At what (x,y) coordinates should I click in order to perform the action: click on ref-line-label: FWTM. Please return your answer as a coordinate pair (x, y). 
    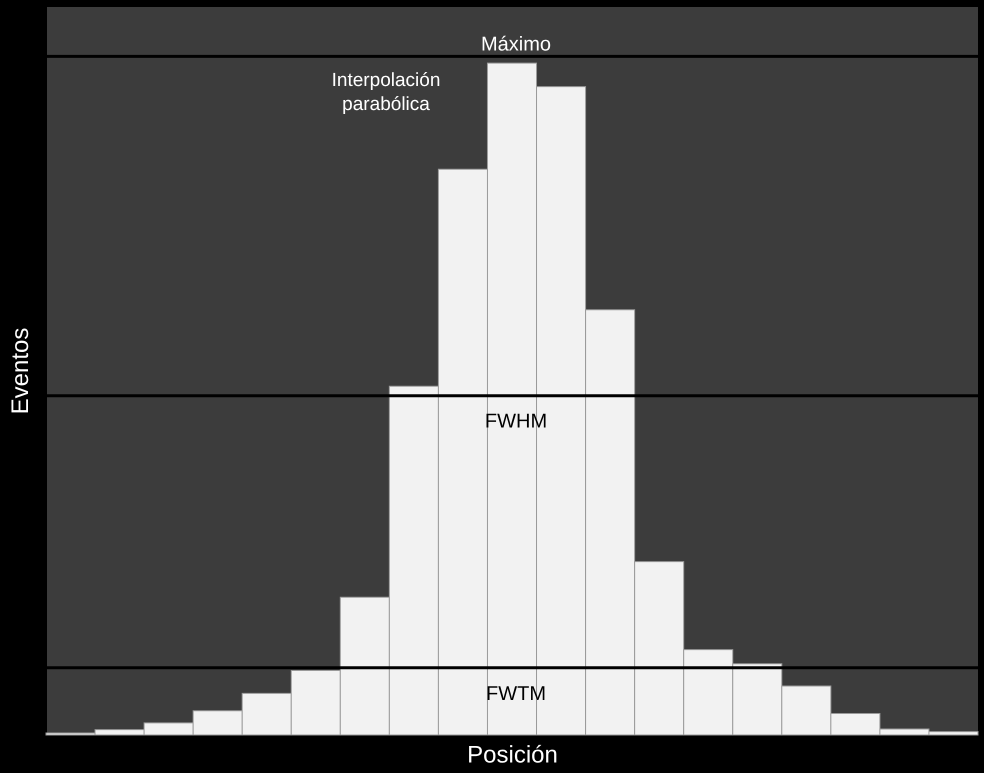
    Looking at the image, I should click on (516, 693).